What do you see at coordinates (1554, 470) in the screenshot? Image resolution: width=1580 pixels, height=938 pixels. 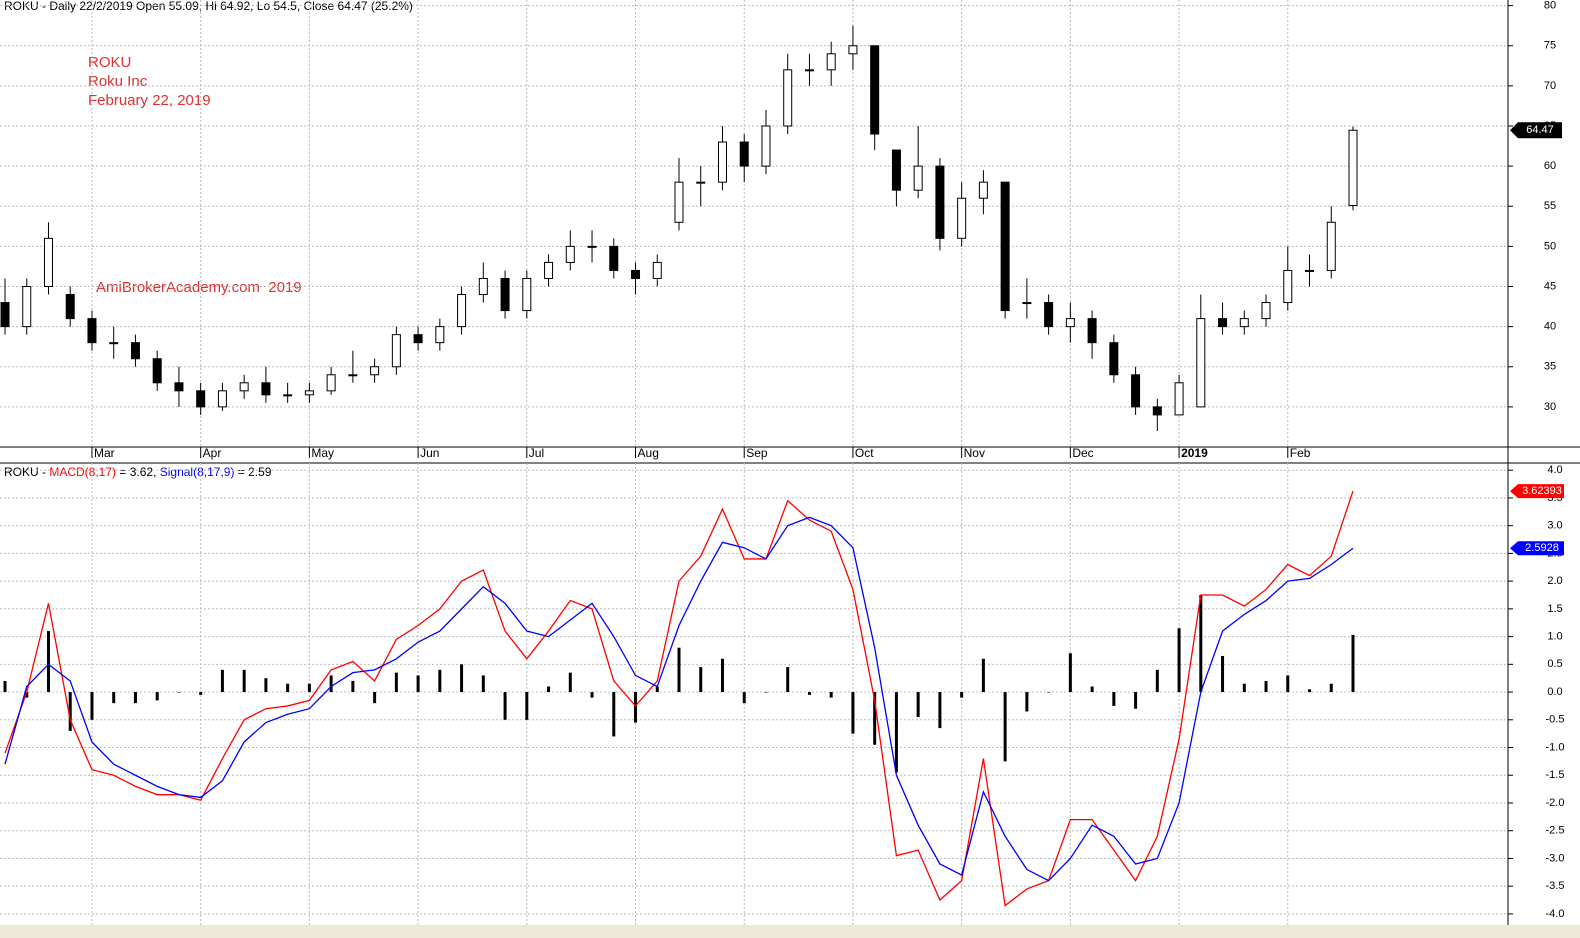 I see `y-tick-label: 4.0` at bounding box center [1554, 470].